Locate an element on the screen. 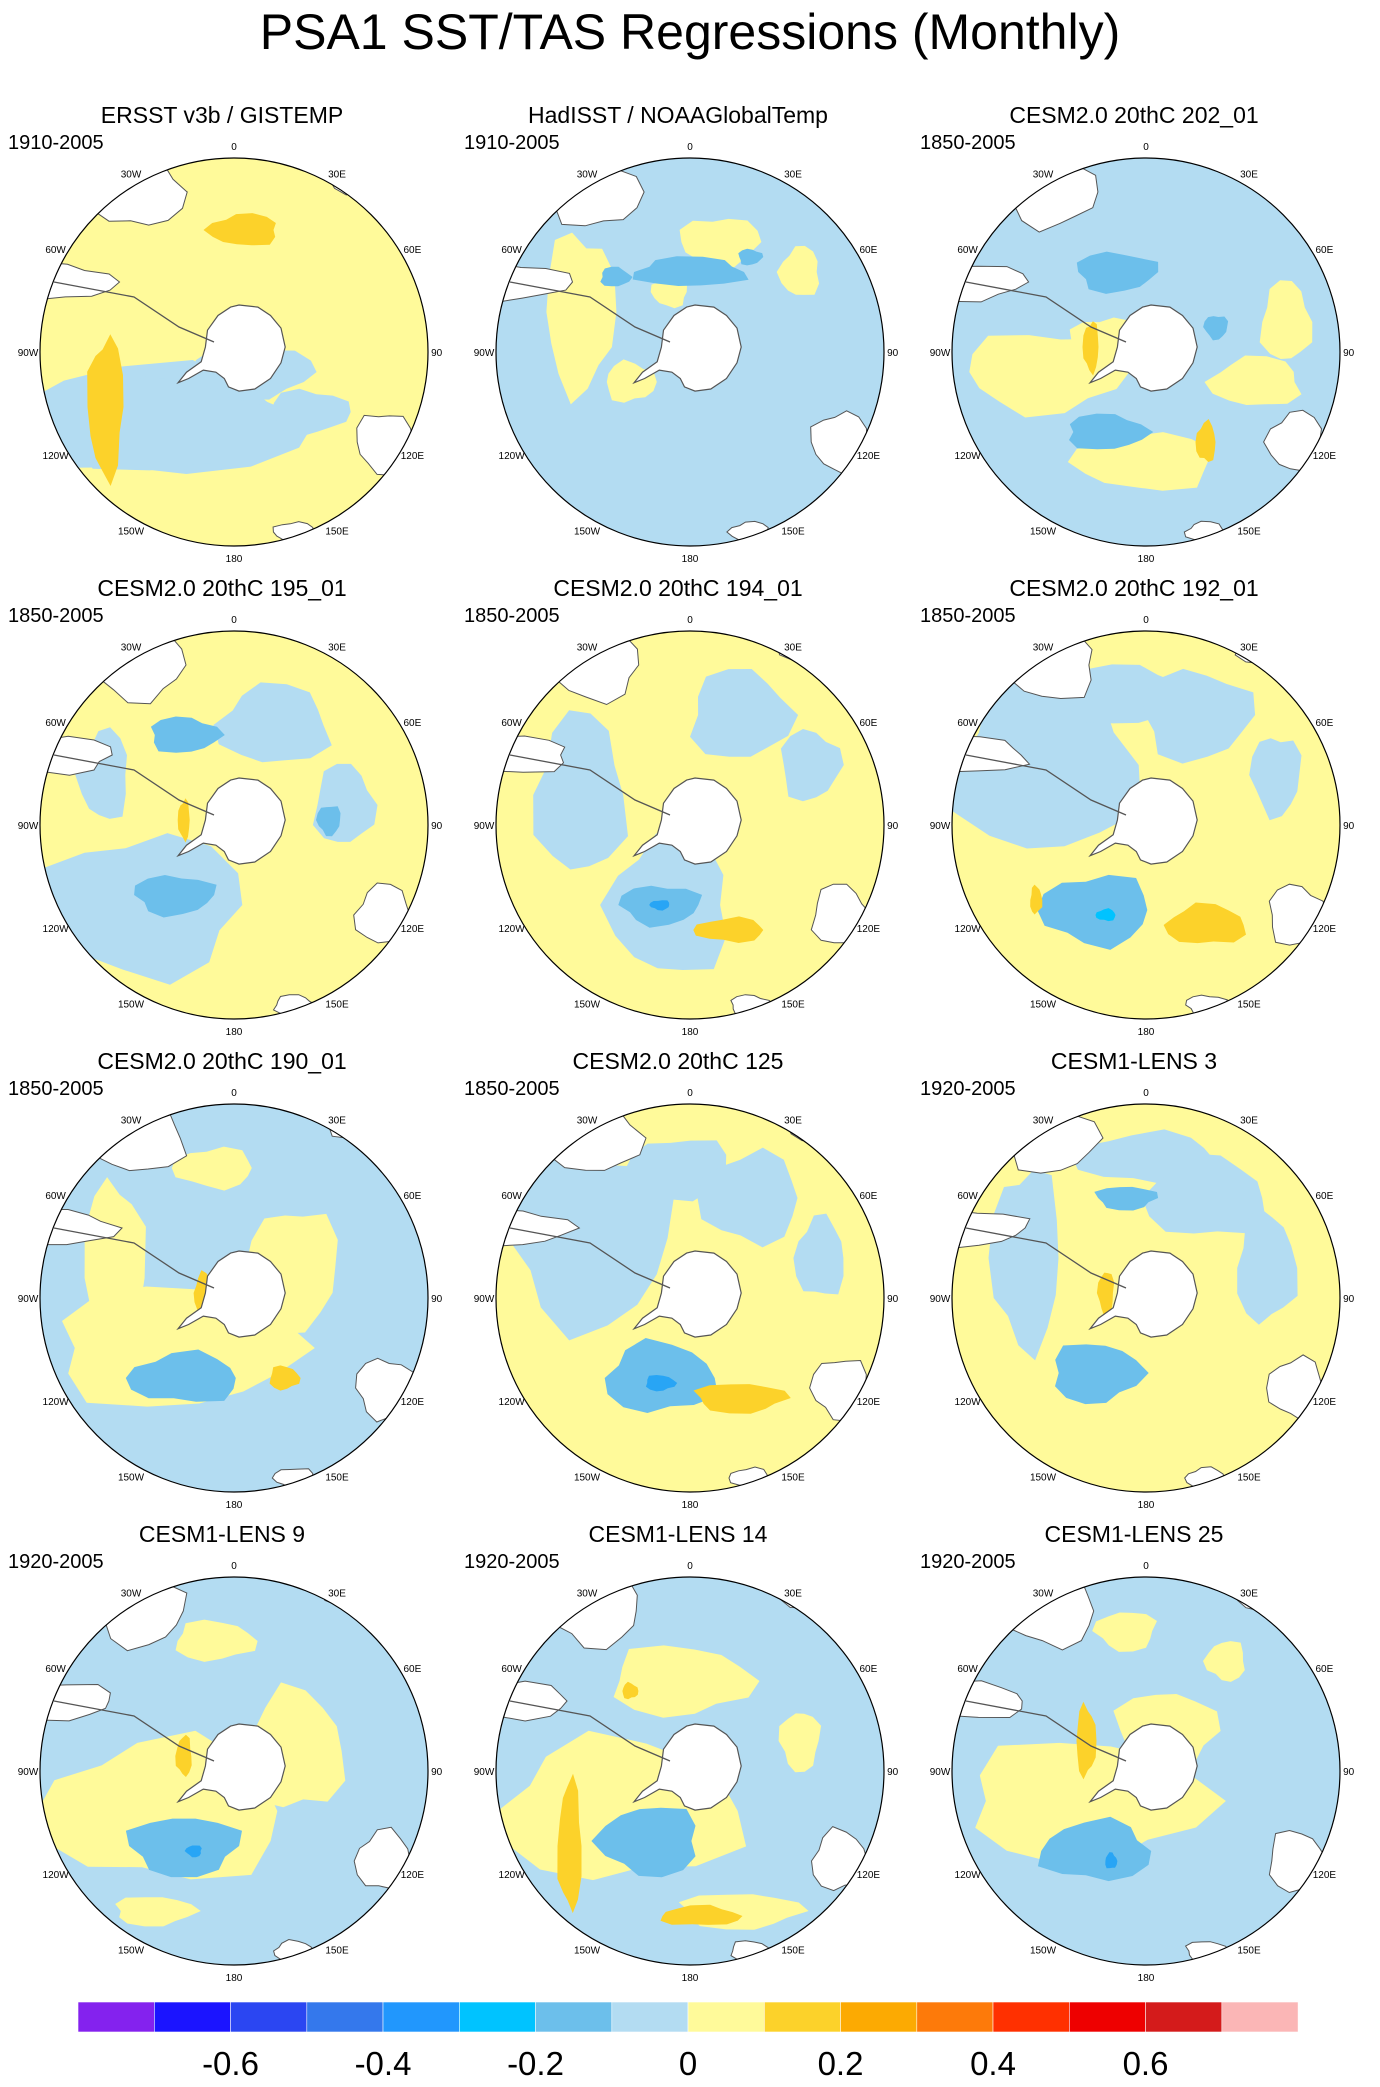 The image size is (1380, 2087). panel-title: HadISST / NOAAGlobalTemp is located at coordinates (678, 115).